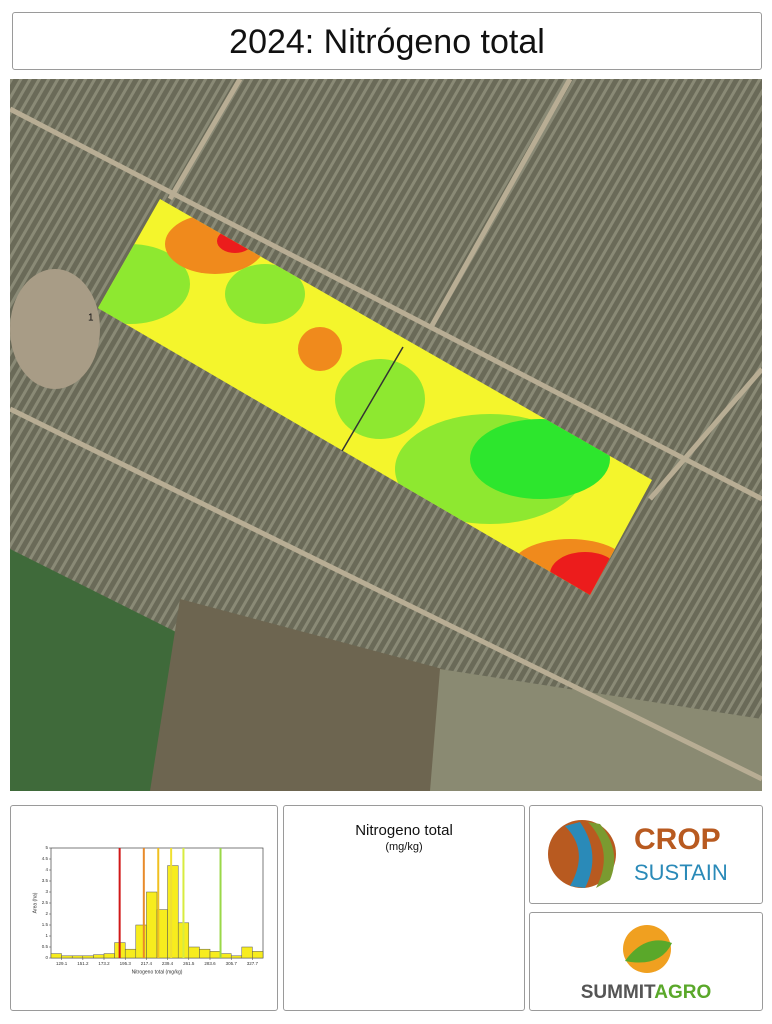 The width and height of the screenshot is (772, 1024). I want to click on y-tick-label: 0.5, so click(45, 946).